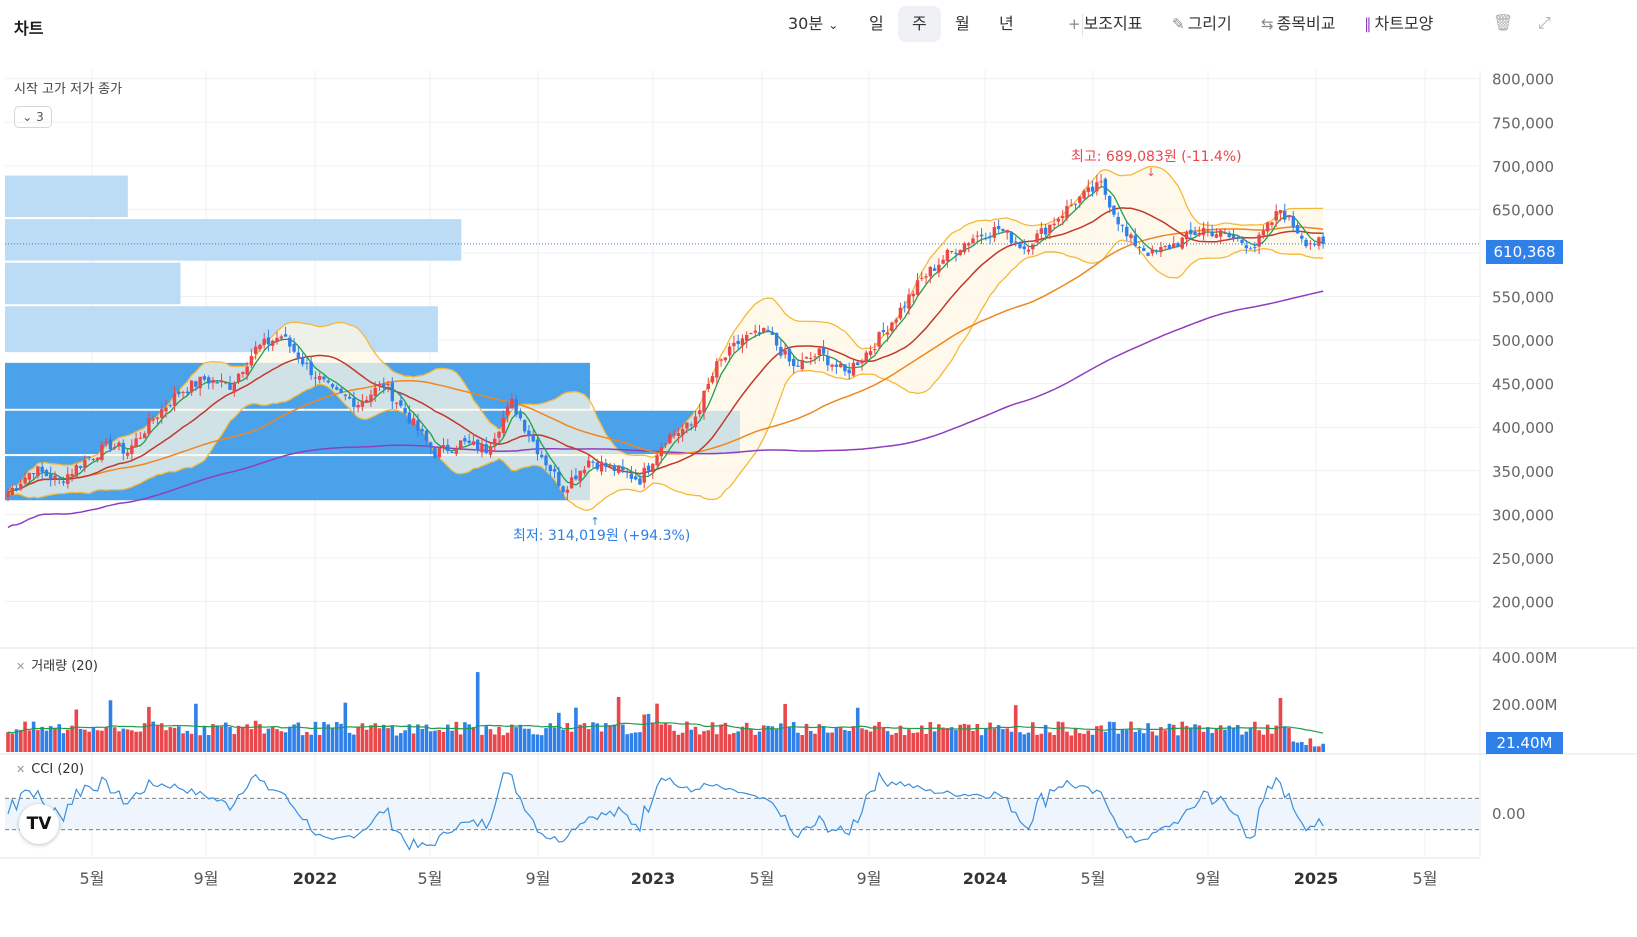 The height and width of the screenshot is (937, 1637). I want to click on volume-ma-line, so click(665, 727).